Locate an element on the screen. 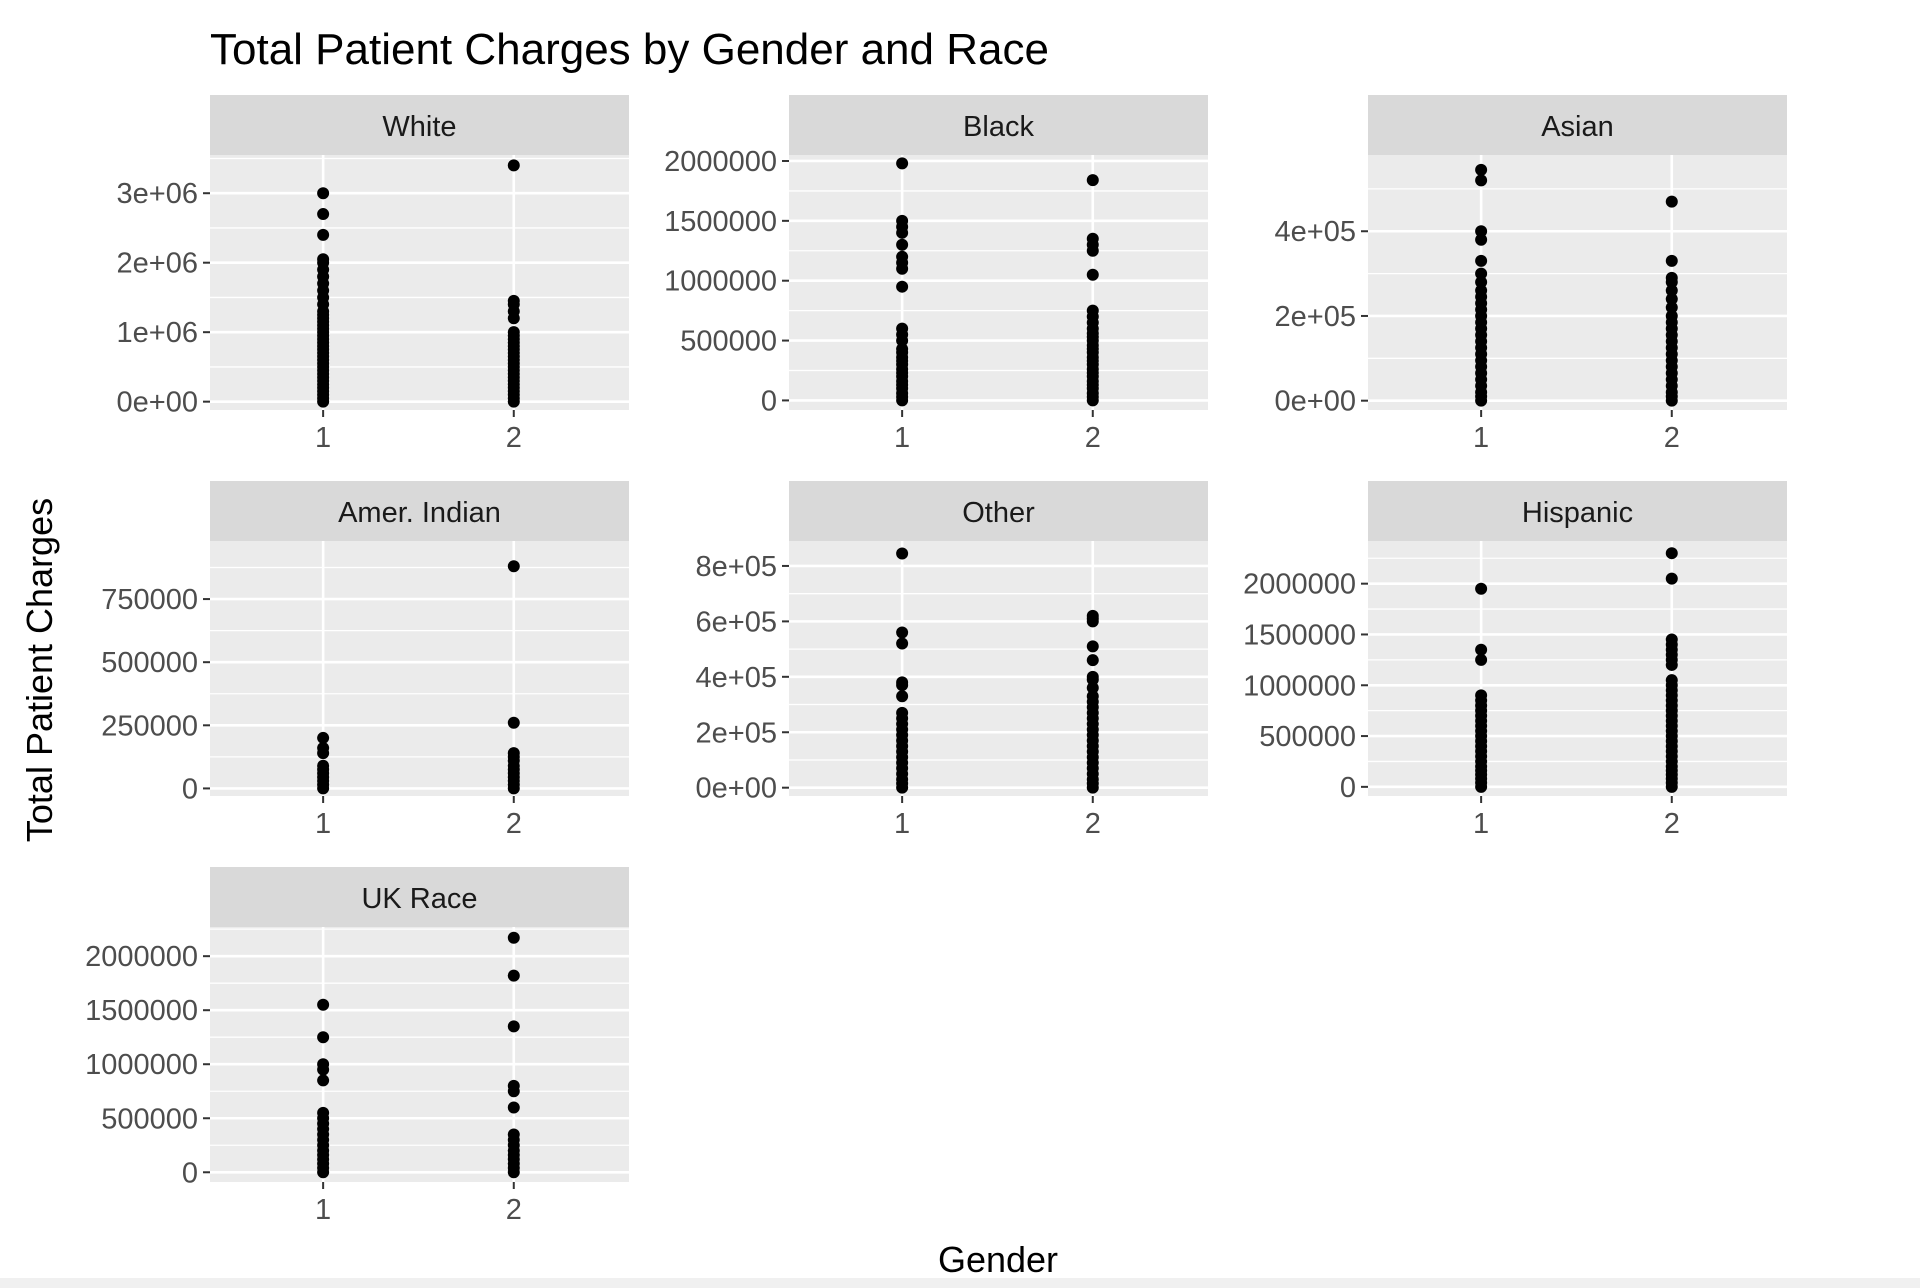  facet-hispanic: Hispanic 0 500000 1000000 1500000 2000000 1 2 is located at coordinates (1515, 660).